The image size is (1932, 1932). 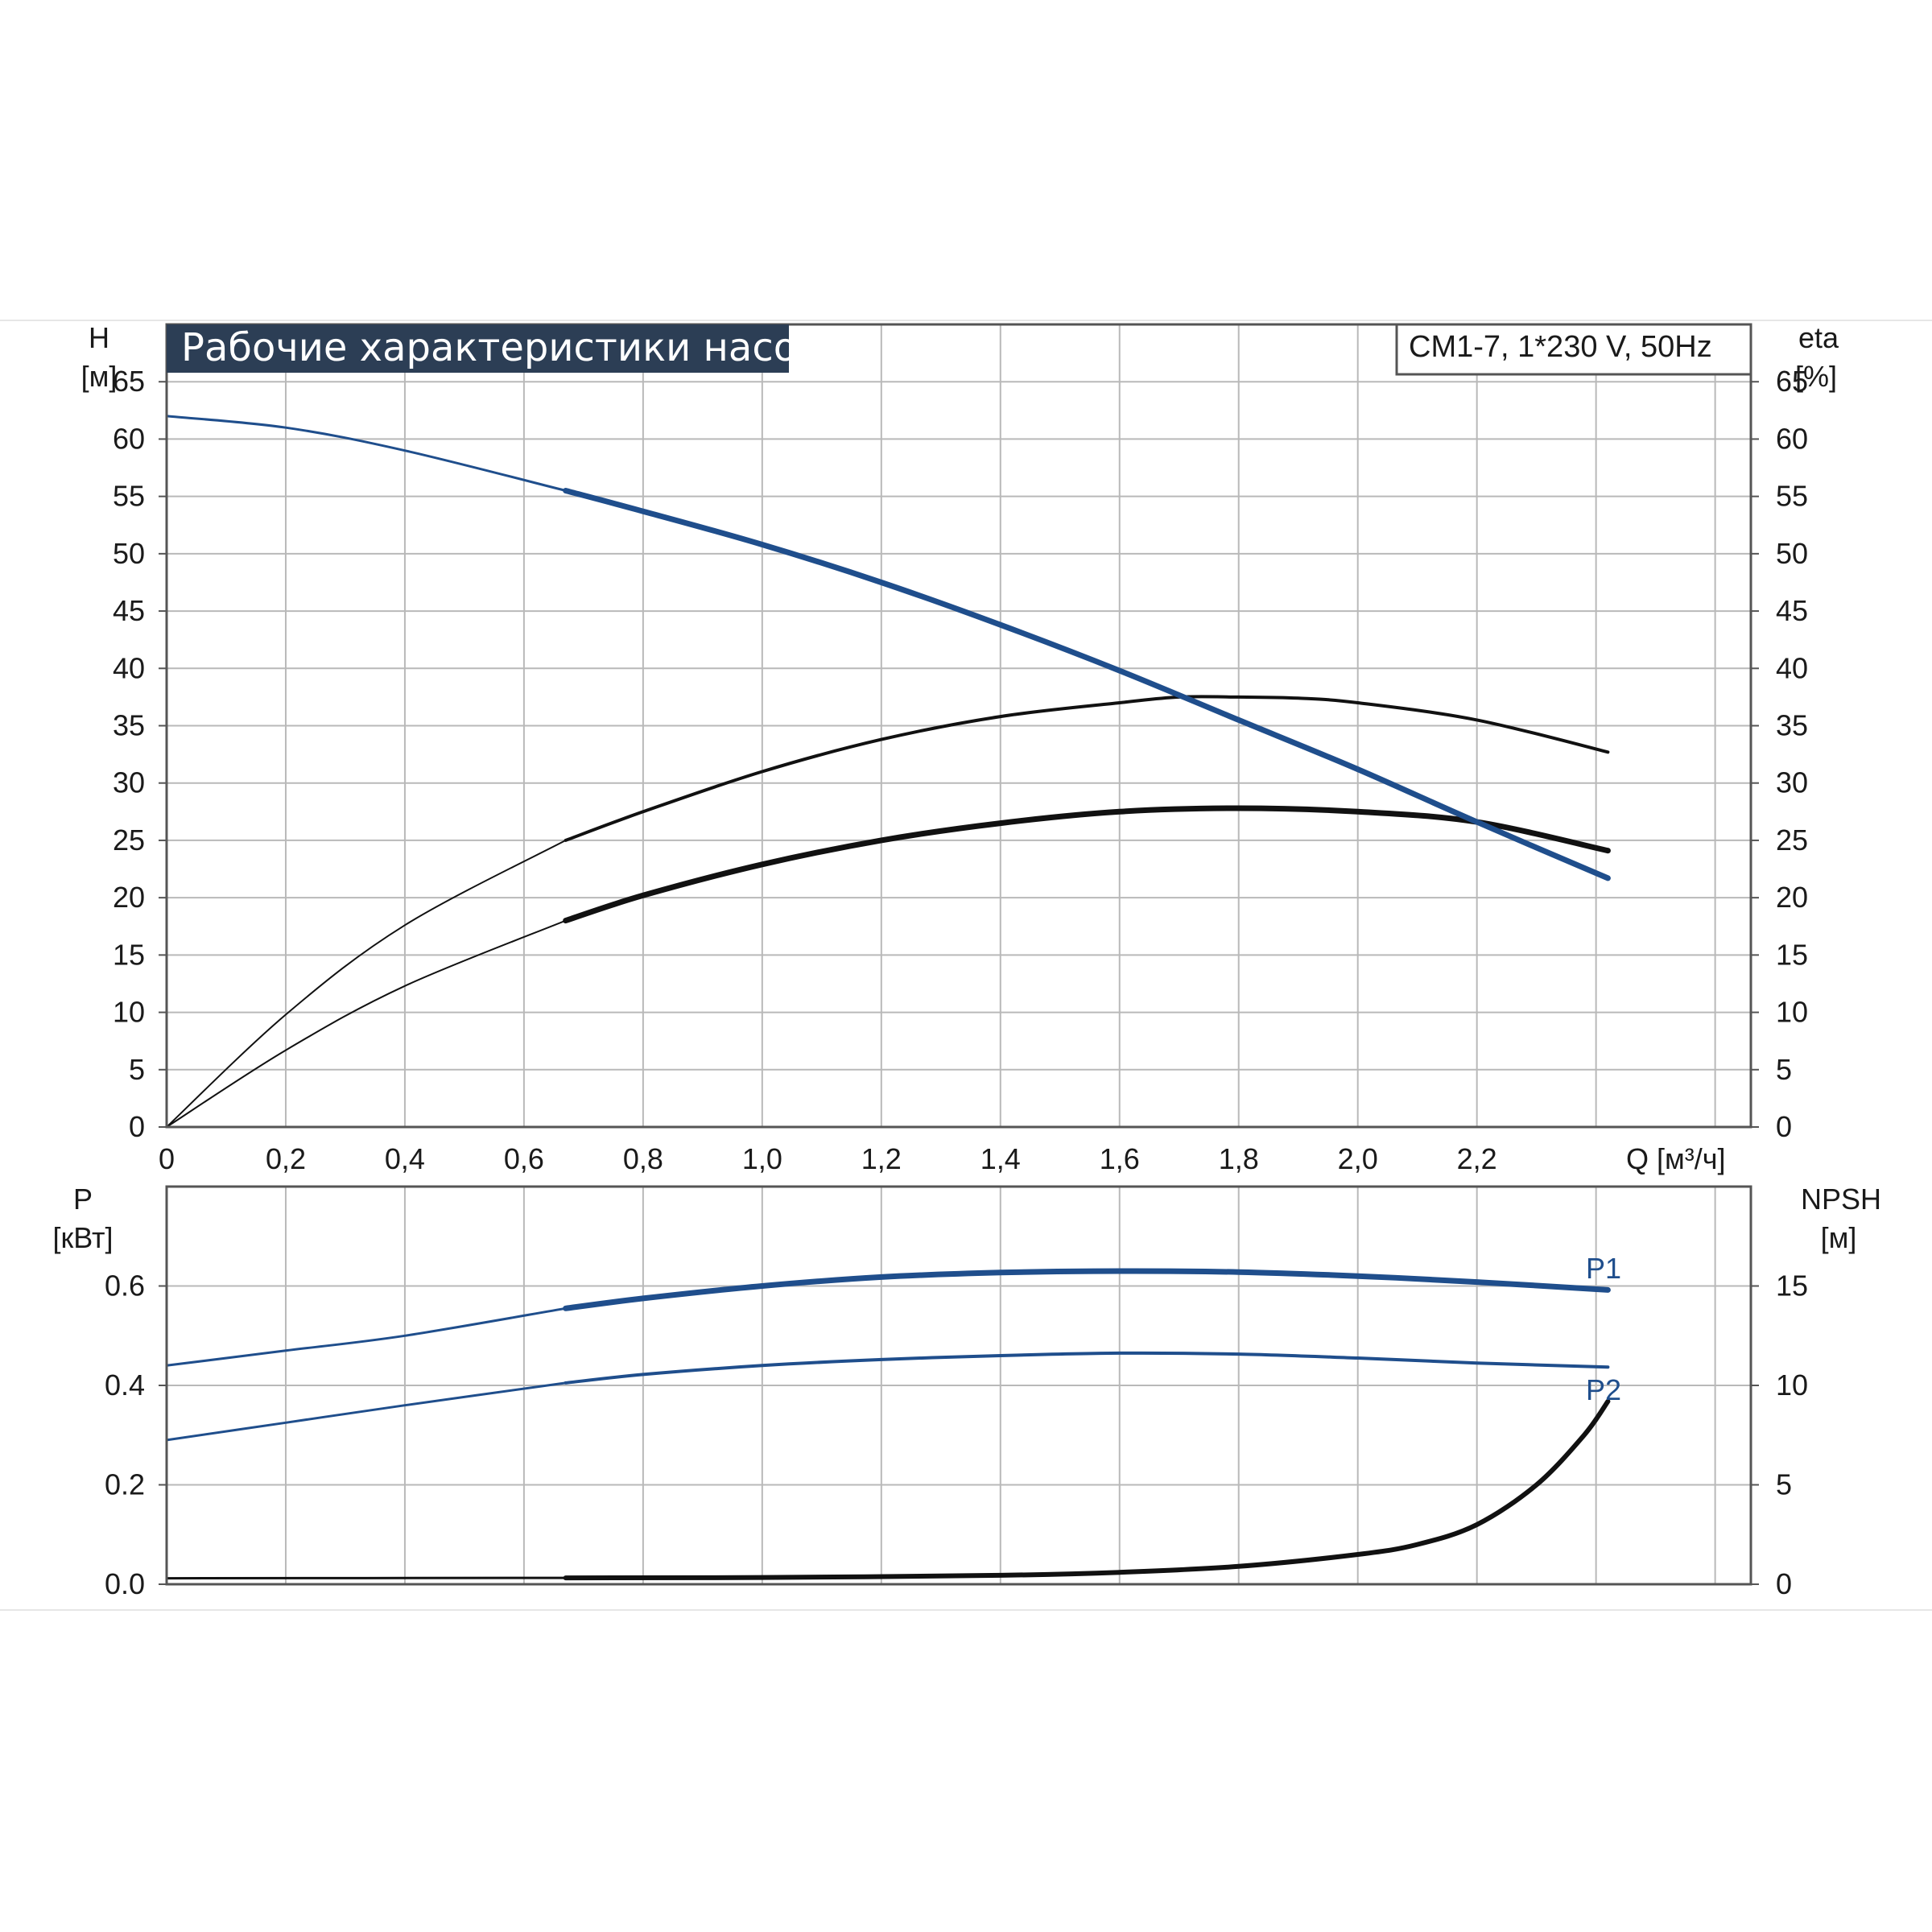 I want to click on right-axis-unit-percent: [%], so click(x=1816, y=376).